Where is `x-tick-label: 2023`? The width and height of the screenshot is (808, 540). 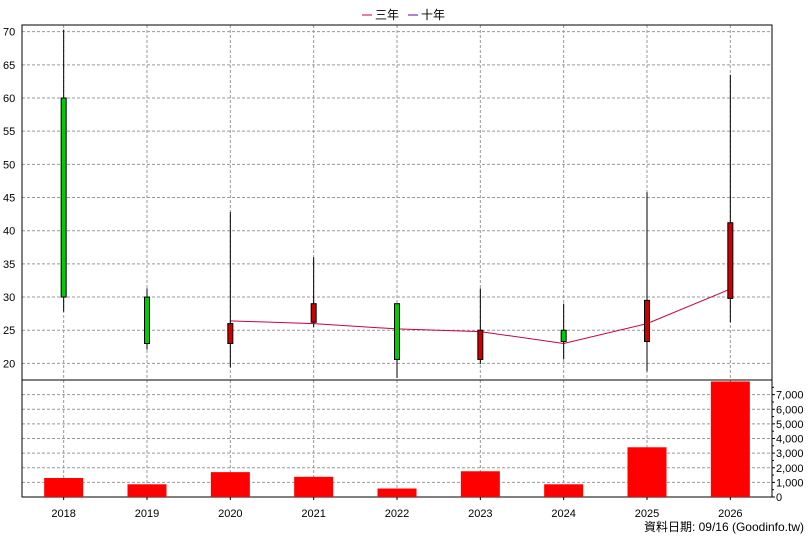 x-tick-label: 2023 is located at coordinates (480, 514).